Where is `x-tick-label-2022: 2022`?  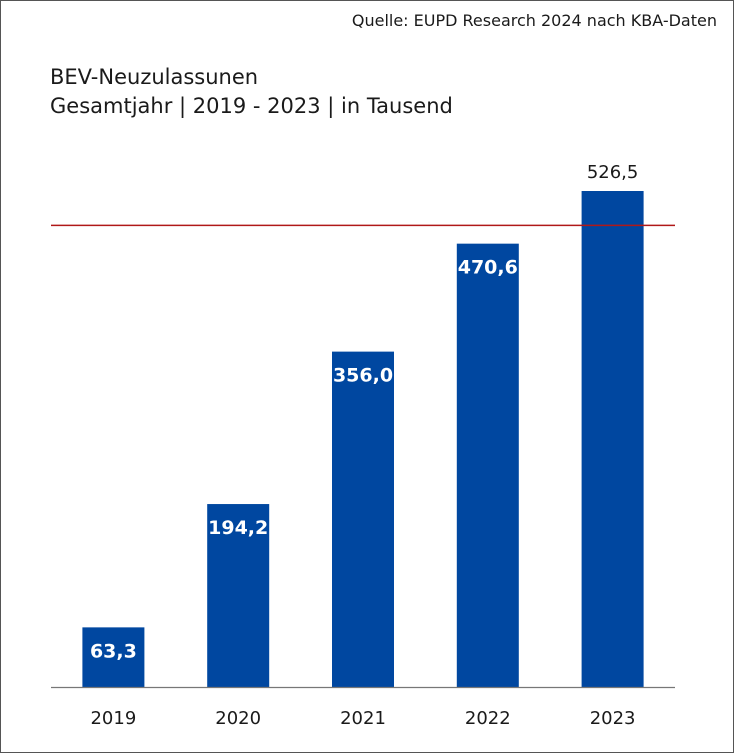 x-tick-label-2022: 2022 is located at coordinates (488, 718).